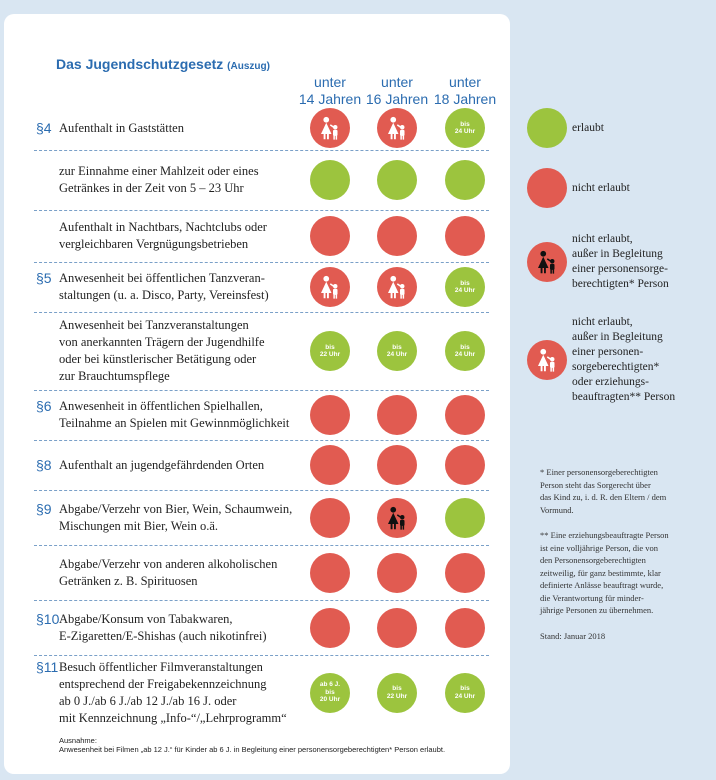 The width and height of the screenshot is (716, 780). Describe the element at coordinates (48, 618) in the screenshot. I see `section-number: §10` at that location.